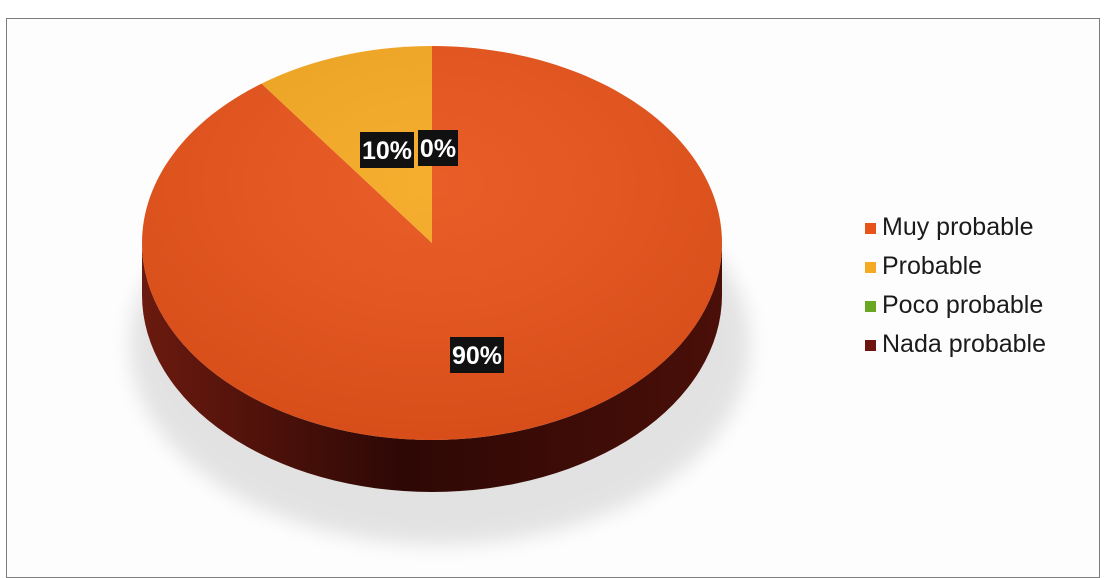 The width and height of the screenshot is (1108, 578). I want to click on data-label-text: 0%, so click(438, 149).